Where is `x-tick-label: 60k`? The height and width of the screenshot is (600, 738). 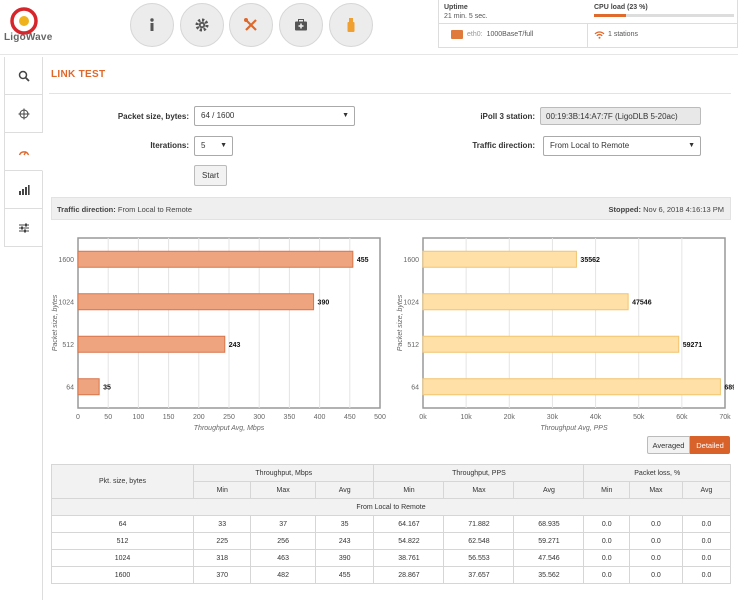 x-tick-label: 60k is located at coordinates (682, 417).